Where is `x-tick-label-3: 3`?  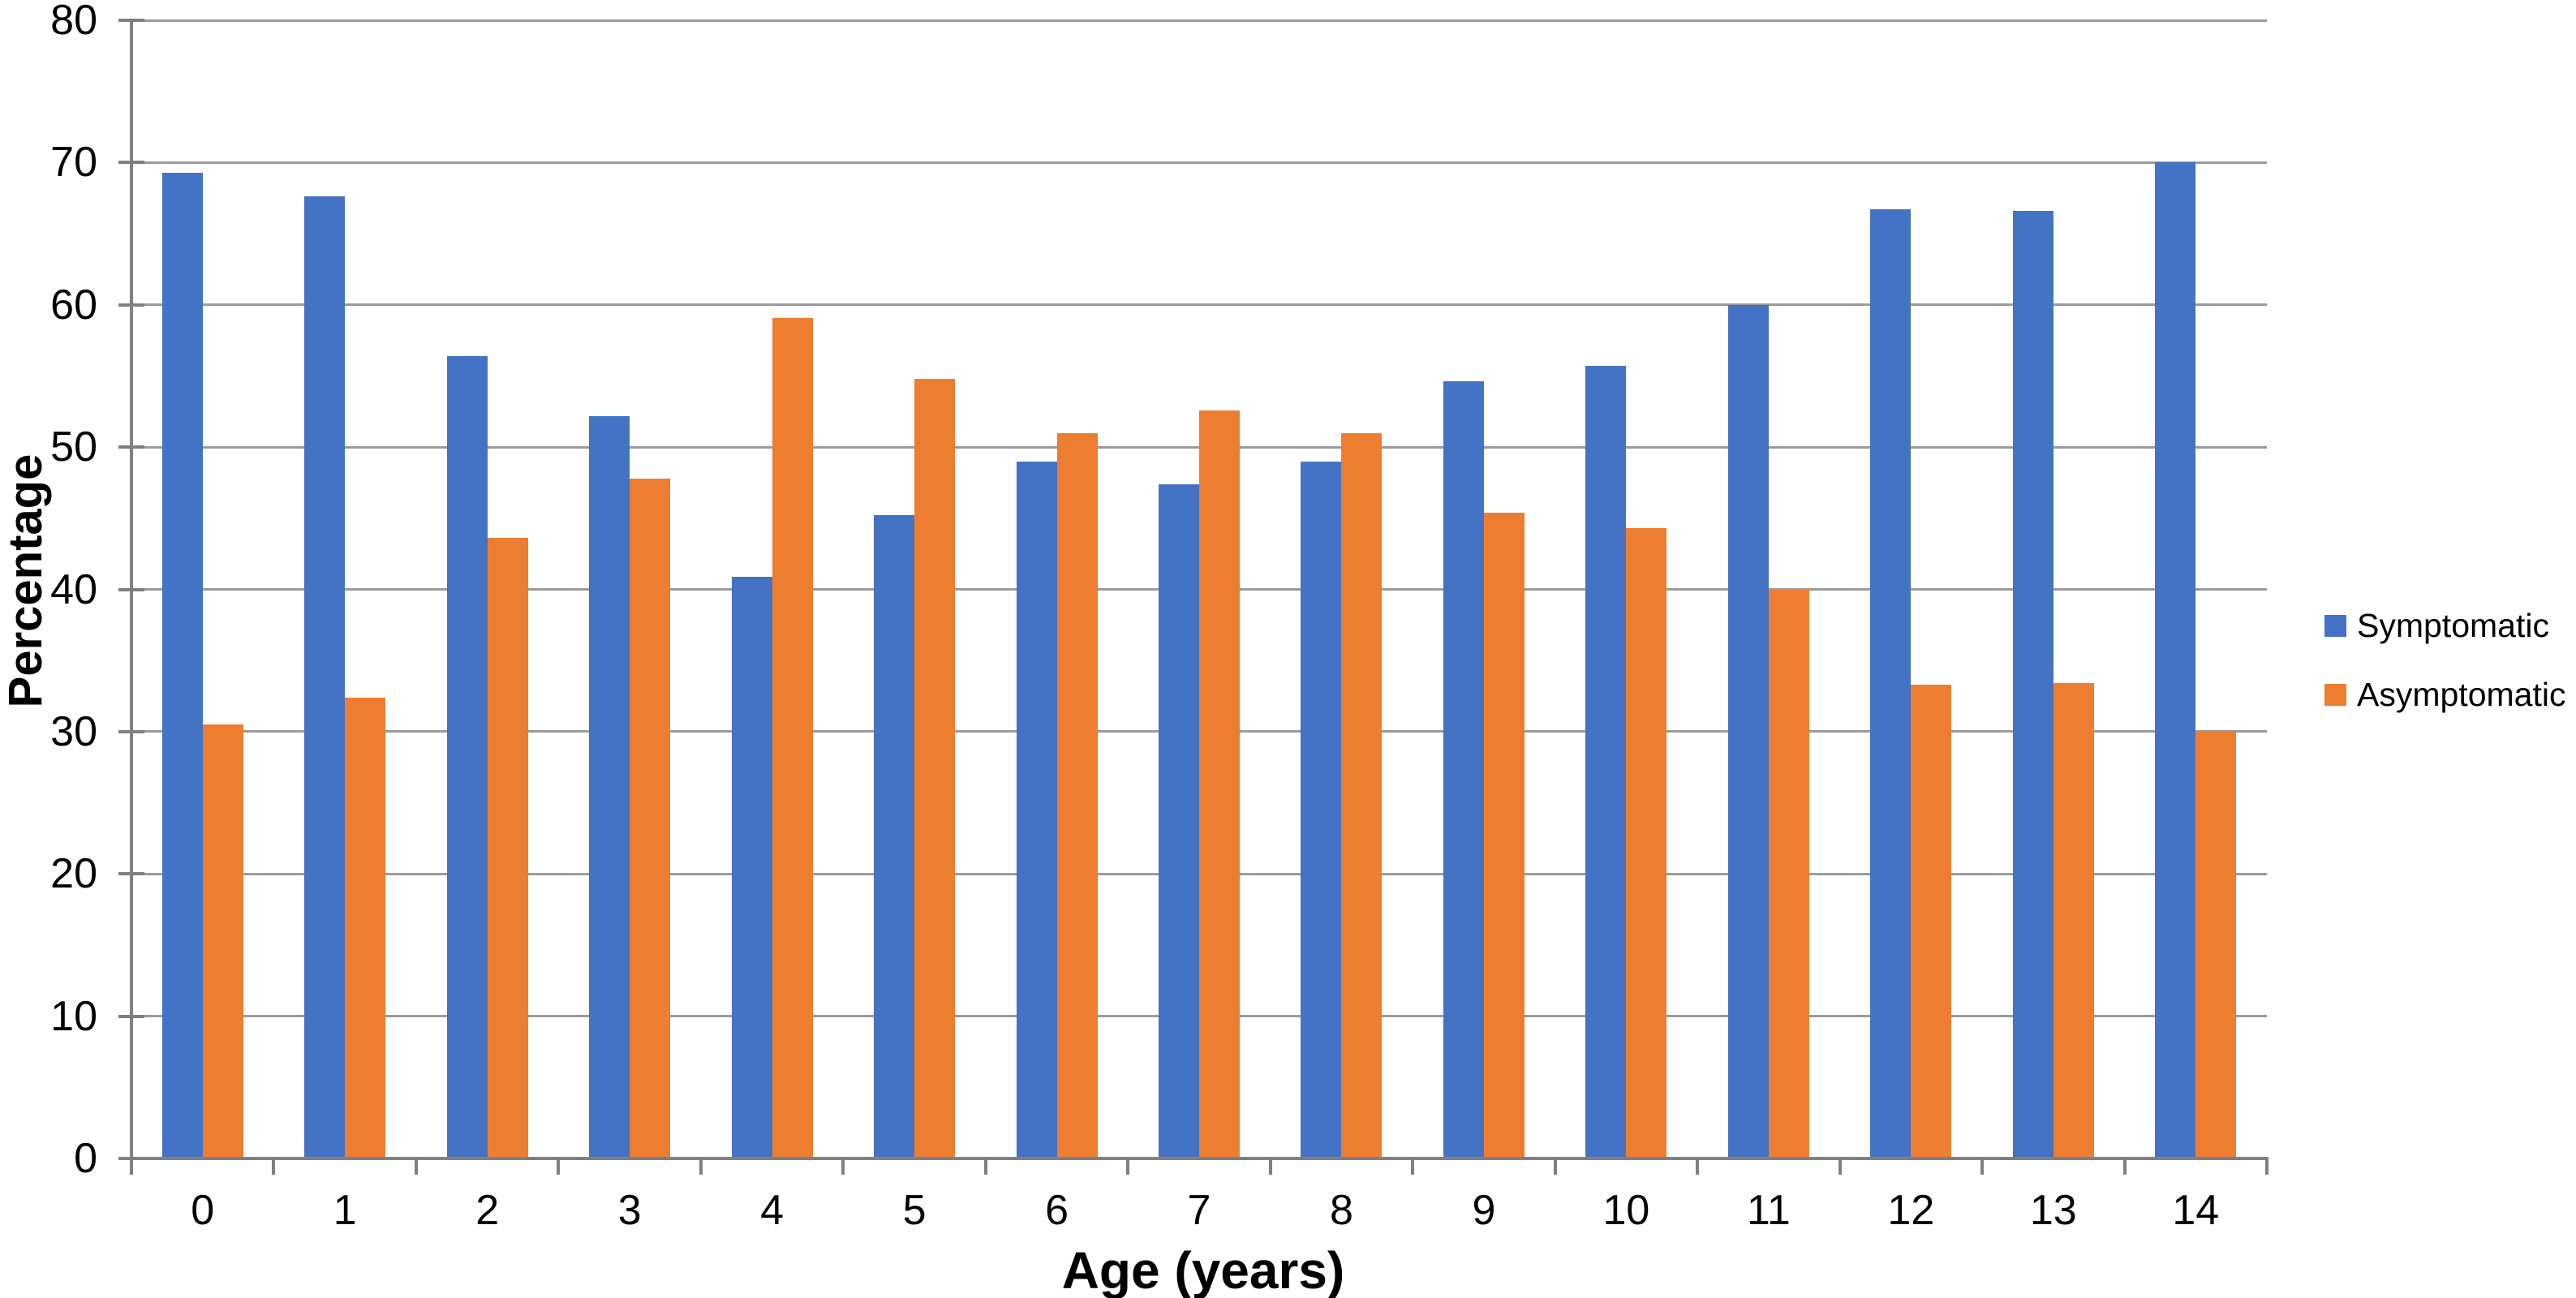 x-tick-label-3: 3 is located at coordinates (629, 1210).